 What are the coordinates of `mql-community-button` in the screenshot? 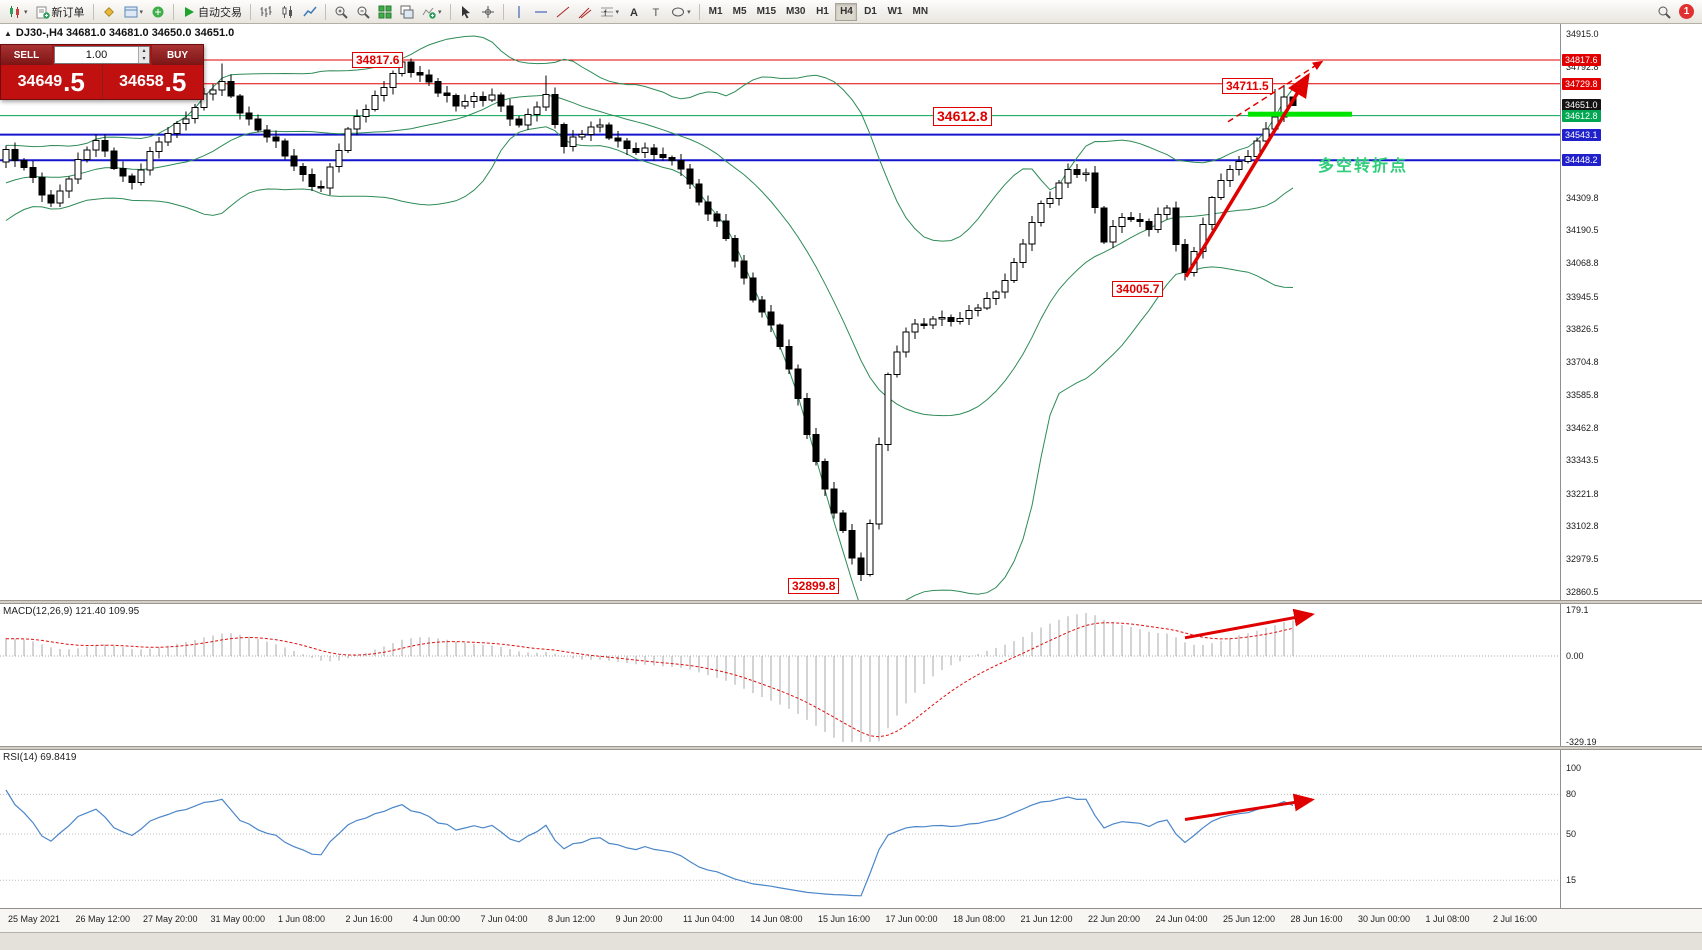 It's located at (109, 12).